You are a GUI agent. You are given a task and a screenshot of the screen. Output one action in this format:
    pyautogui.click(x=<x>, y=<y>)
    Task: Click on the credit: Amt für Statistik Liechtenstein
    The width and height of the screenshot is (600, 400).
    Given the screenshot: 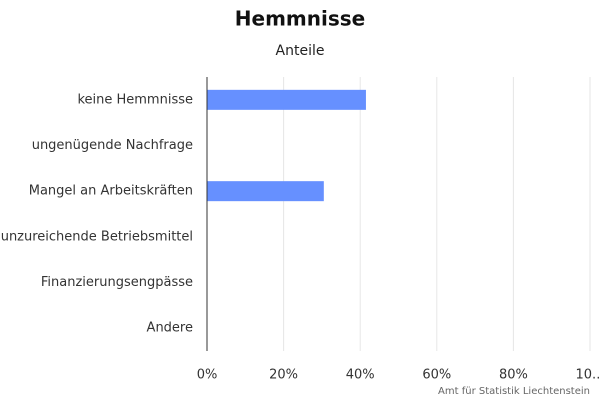 What is the action you would take?
    pyautogui.click(x=514, y=391)
    